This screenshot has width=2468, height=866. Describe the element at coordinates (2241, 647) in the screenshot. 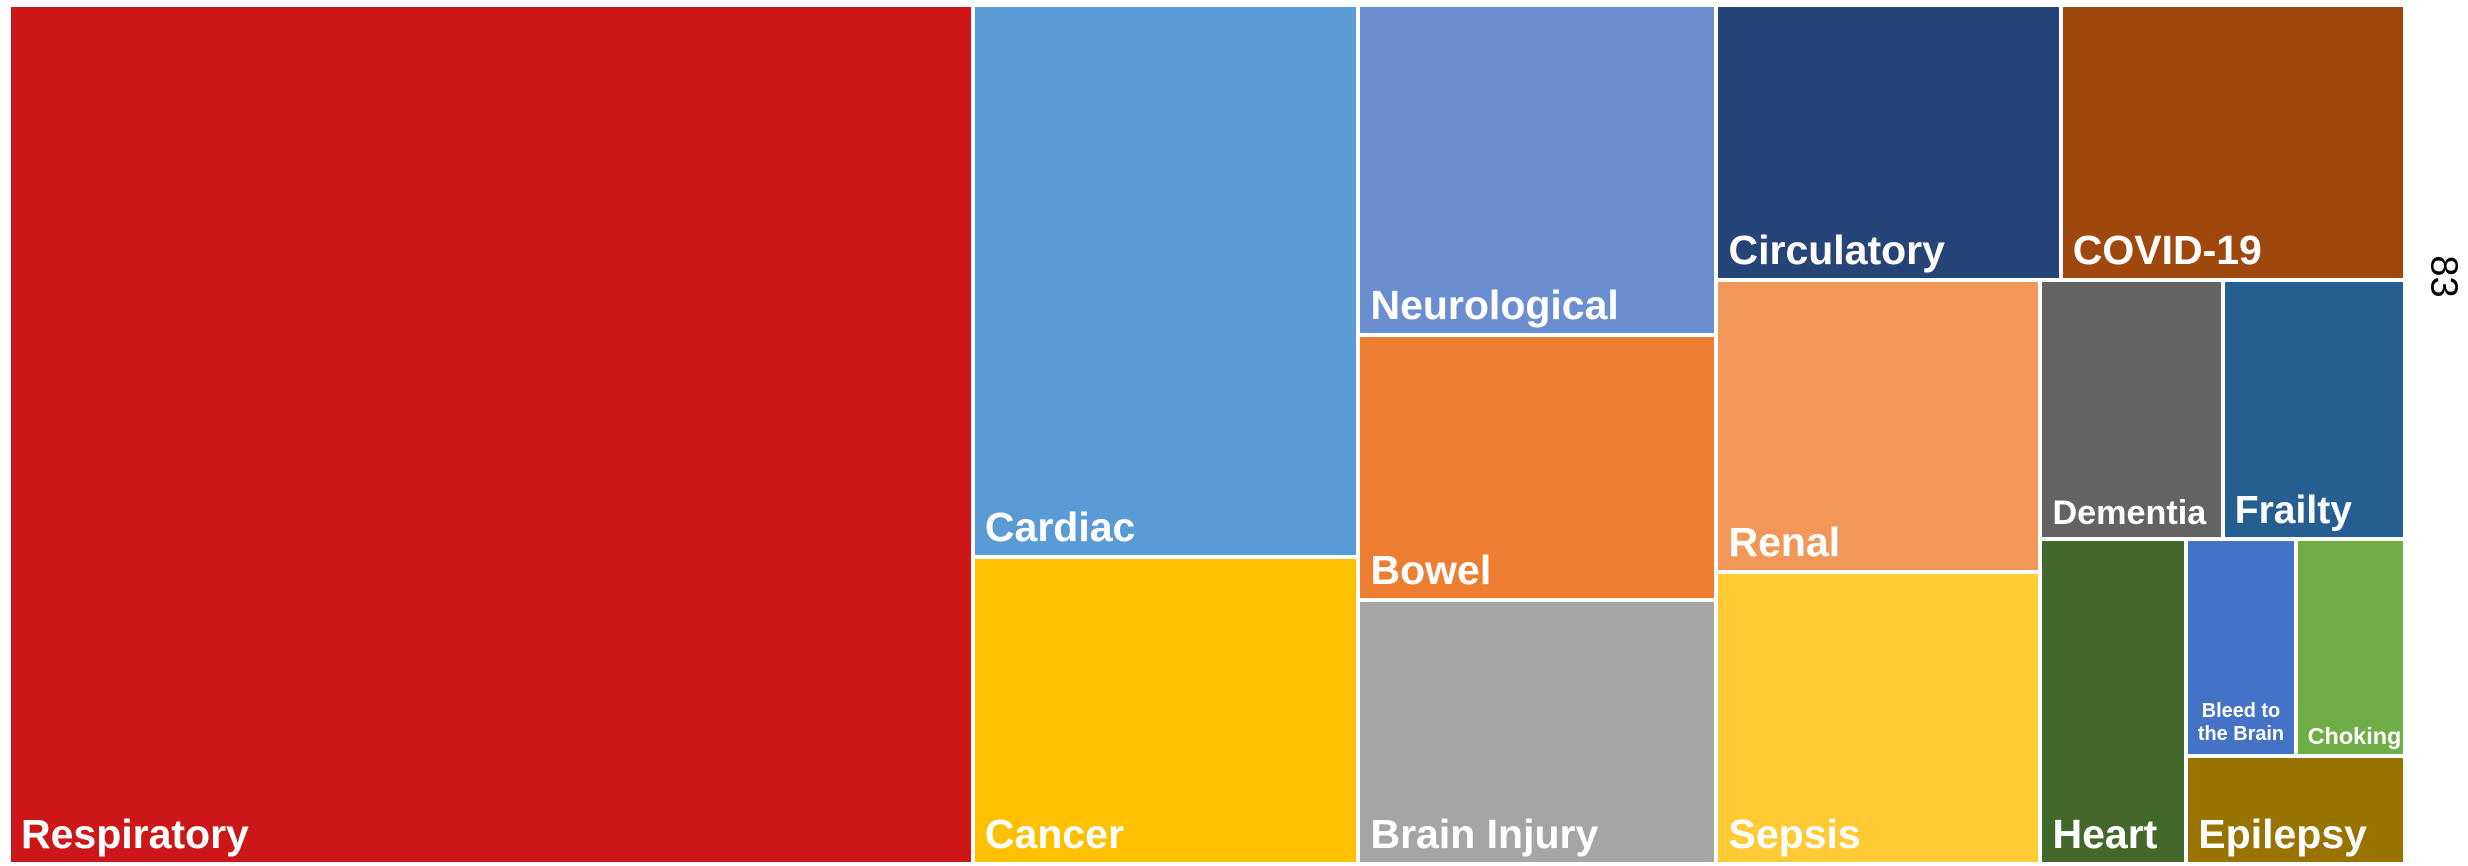

I see `treemap-cell: Bleed to the Brain` at that location.